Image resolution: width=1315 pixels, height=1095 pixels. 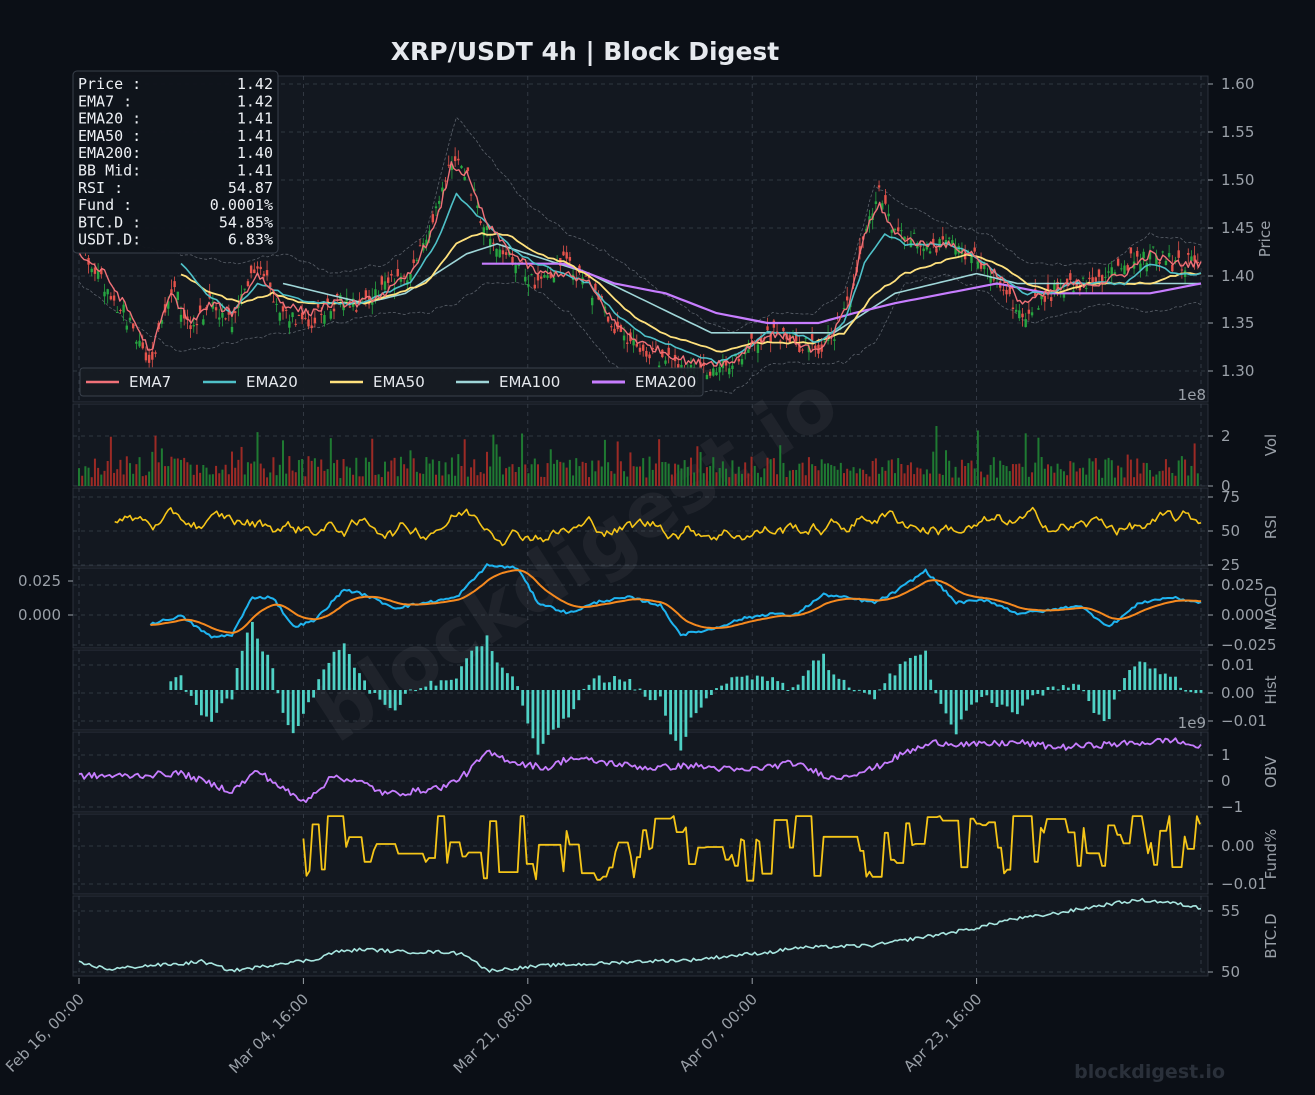 What do you see at coordinates (1237, 228) in the screenshot?
I see `ytick-label-price-3: 1.45` at bounding box center [1237, 228].